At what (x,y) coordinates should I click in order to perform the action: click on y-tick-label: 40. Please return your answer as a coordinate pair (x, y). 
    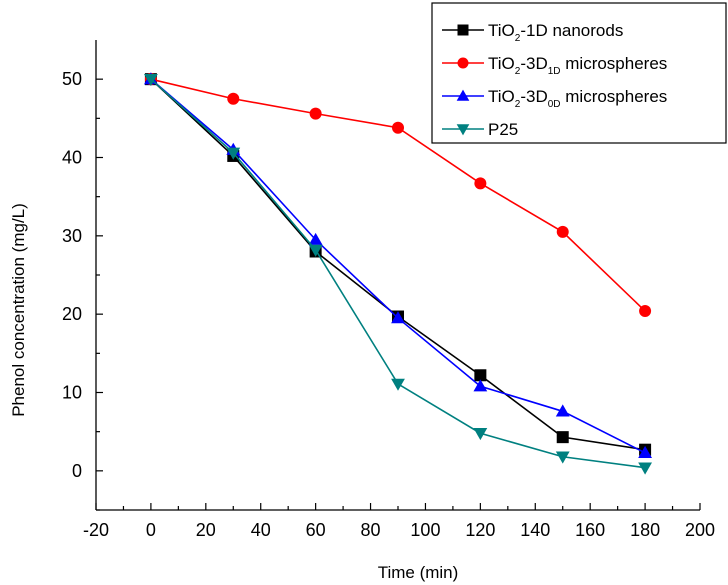
    Looking at the image, I should click on (72, 158).